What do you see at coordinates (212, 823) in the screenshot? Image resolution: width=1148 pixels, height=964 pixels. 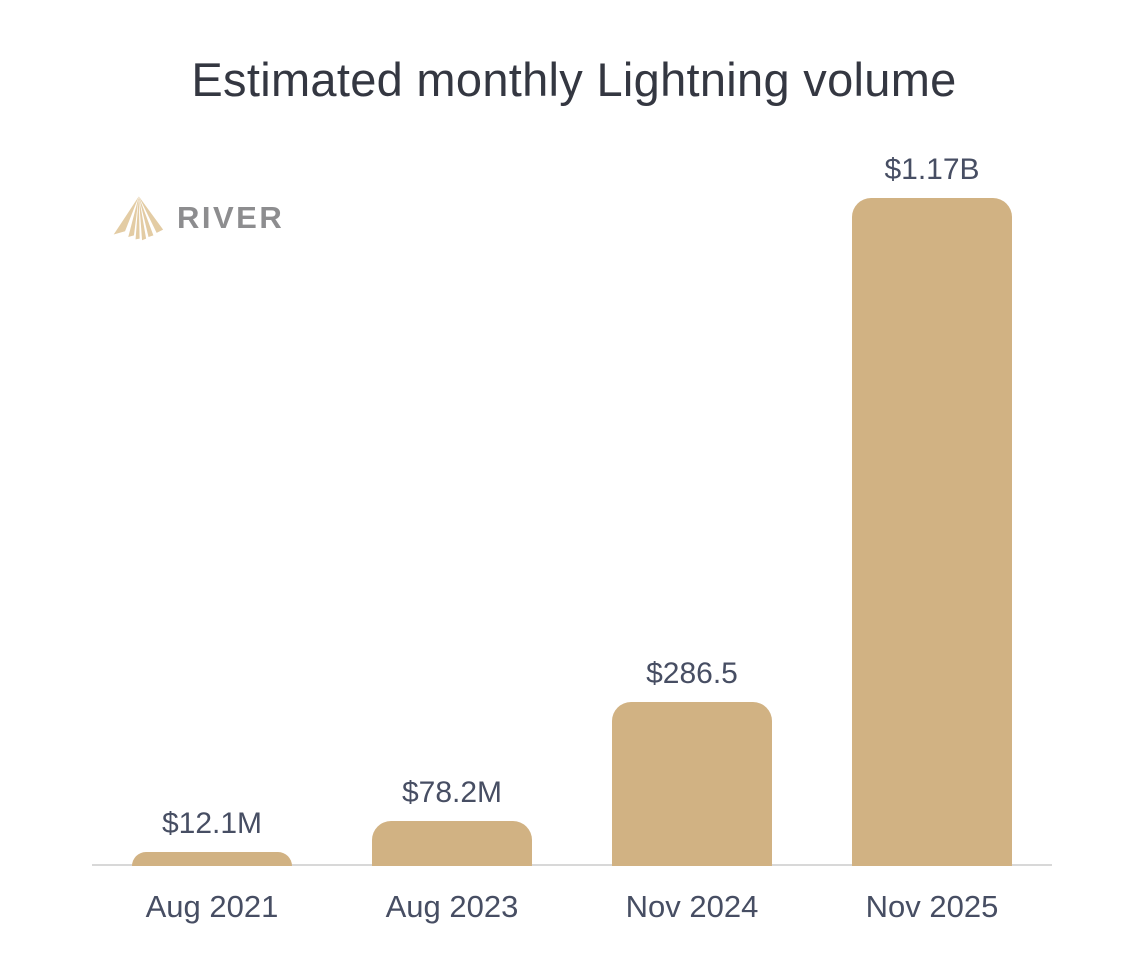 I see `bar-value-label: $12.1M` at bounding box center [212, 823].